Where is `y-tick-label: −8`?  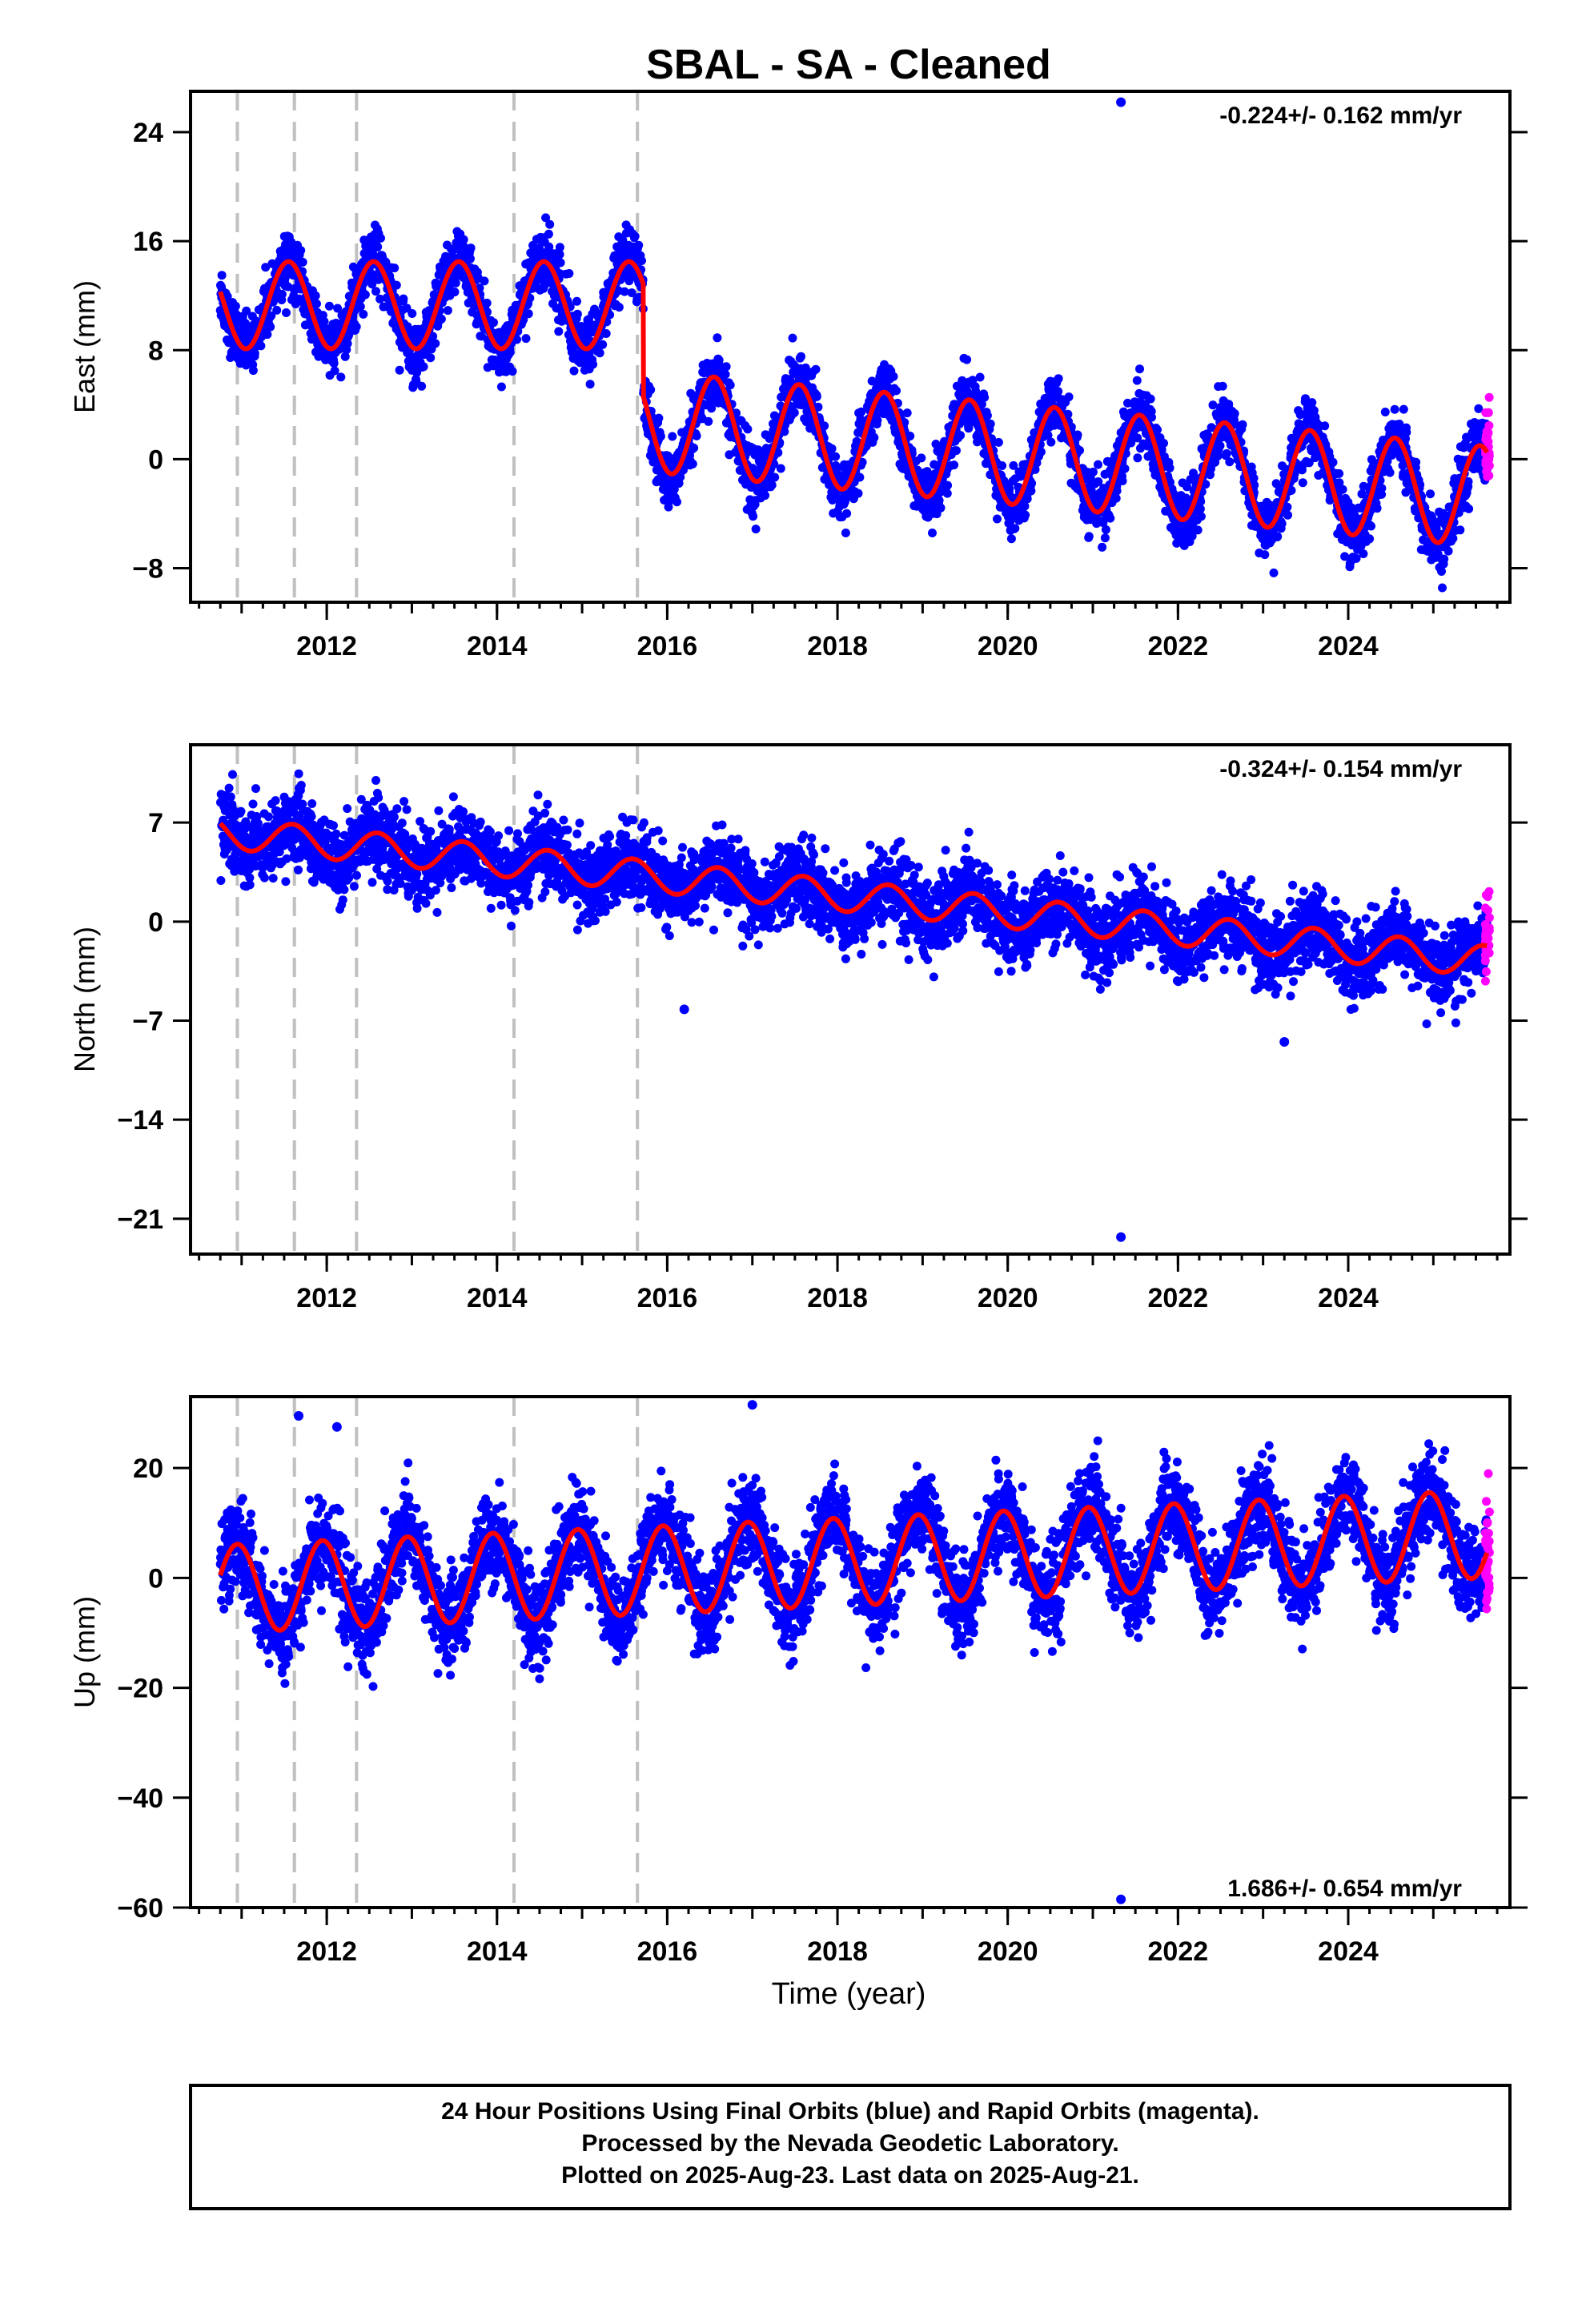 y-tick-label: −8 is located at coordinates (147, 568).